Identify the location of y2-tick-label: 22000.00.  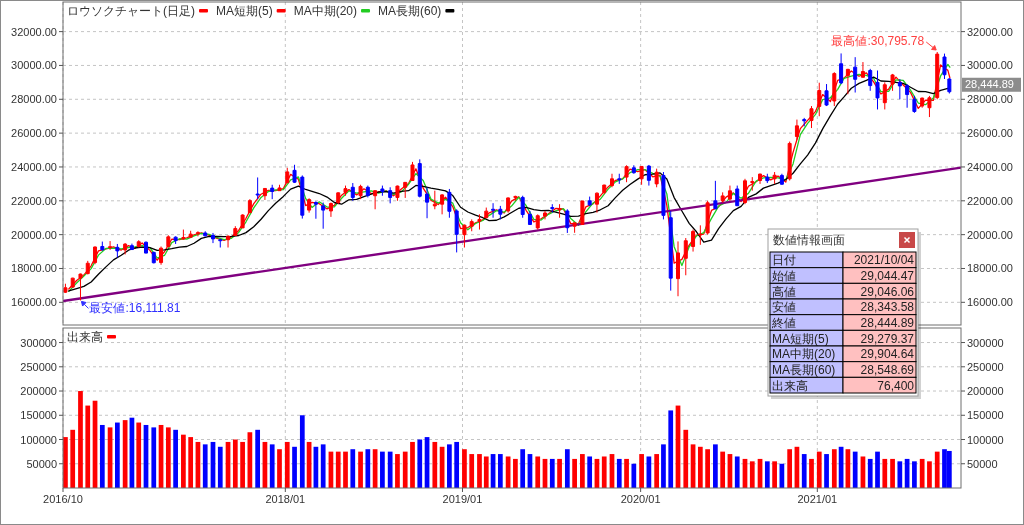
(990, 200).